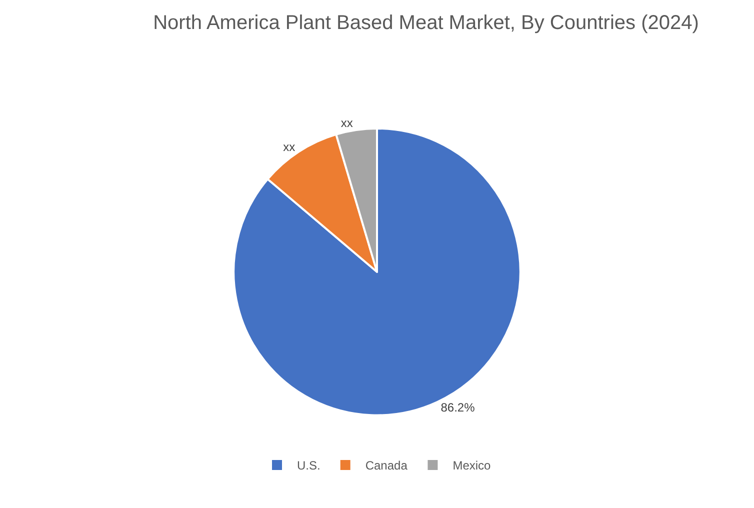 Image resolution: width=754 pixels, height=508 pixels. What do you see at coordinates (426, 23) in the screenshot?
I see `chart-title: North America Plant Based Meat Market, By Countries (2024)` at bounding box center [426, 23].